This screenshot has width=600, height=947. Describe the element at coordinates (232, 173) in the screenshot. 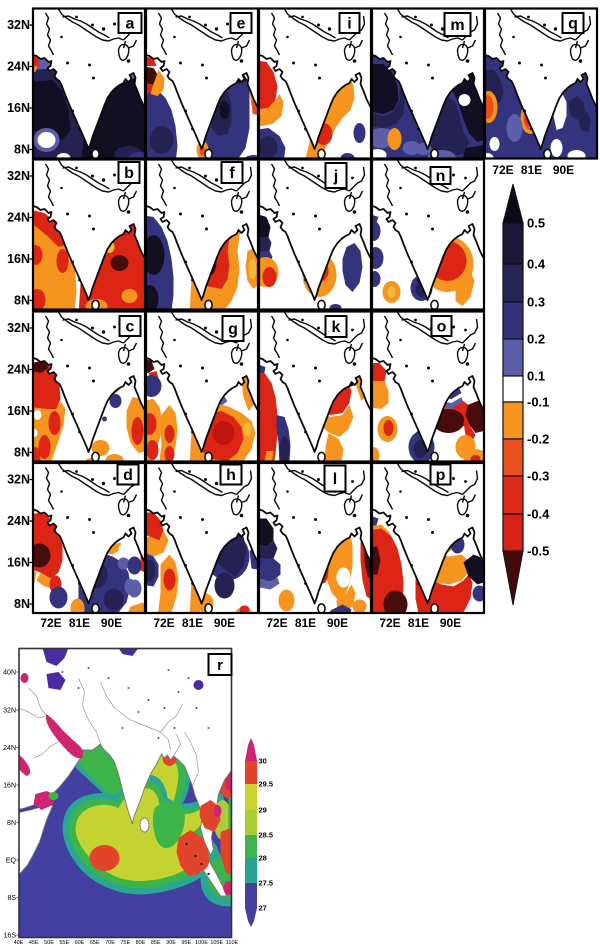

I see `svg-text: f` at that location.